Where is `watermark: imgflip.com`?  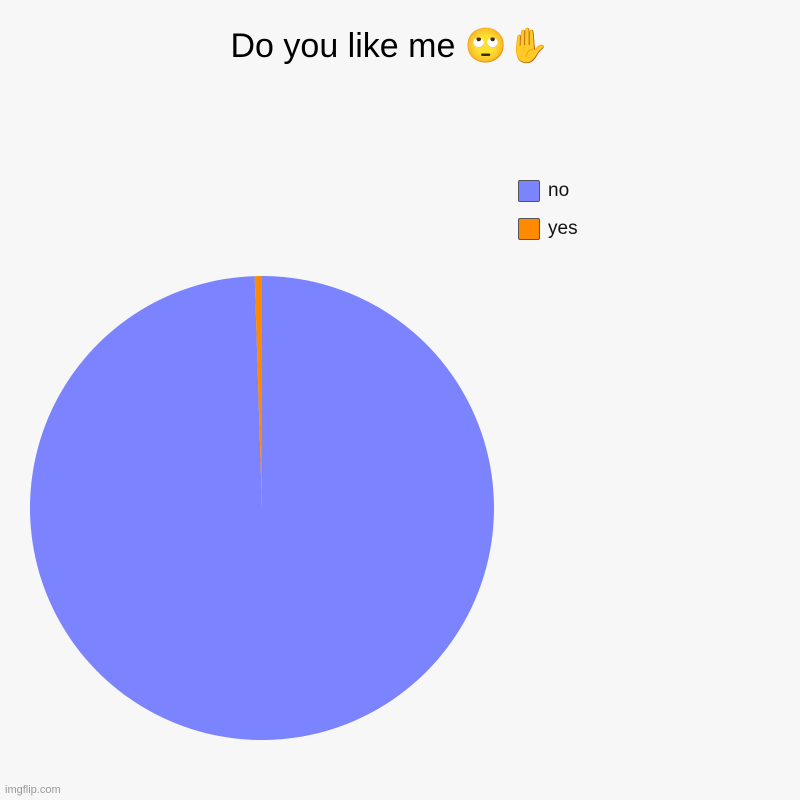
watermark: imgflip.com is located at coordinates (33, 790).